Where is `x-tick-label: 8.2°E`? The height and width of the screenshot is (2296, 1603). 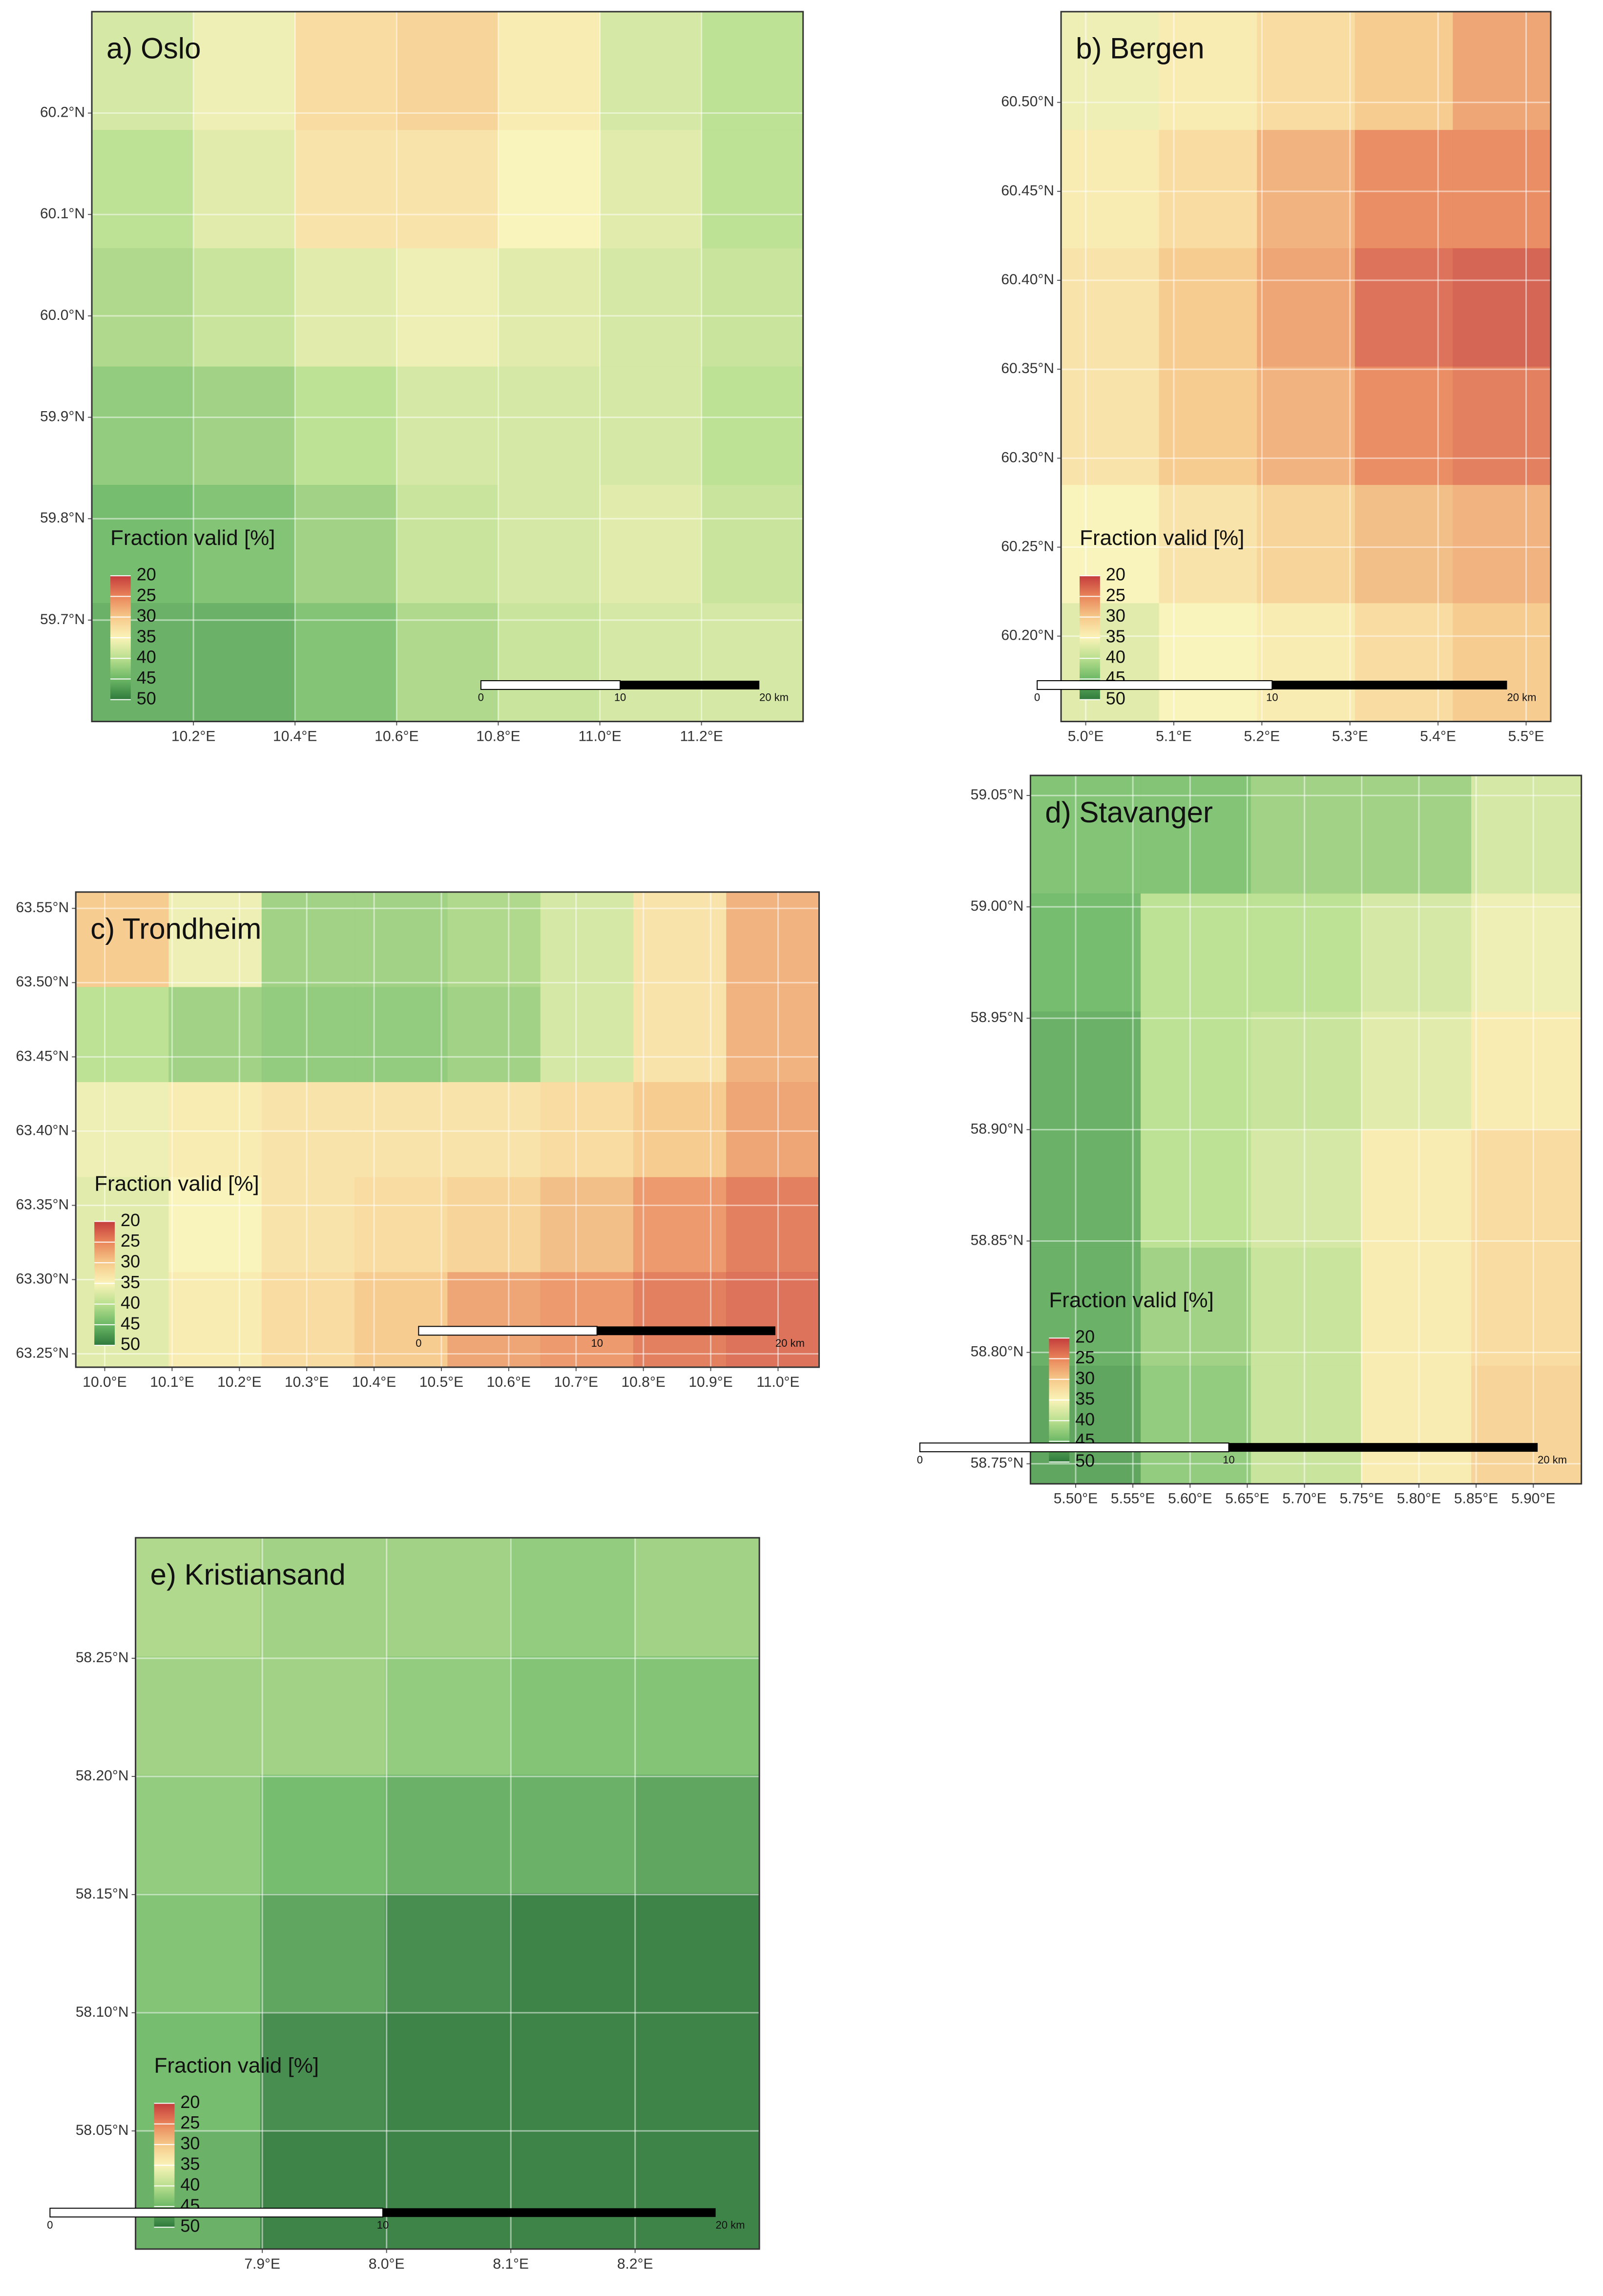 x-tick-label: 8.2°E is located at coordinates (635, 2264).